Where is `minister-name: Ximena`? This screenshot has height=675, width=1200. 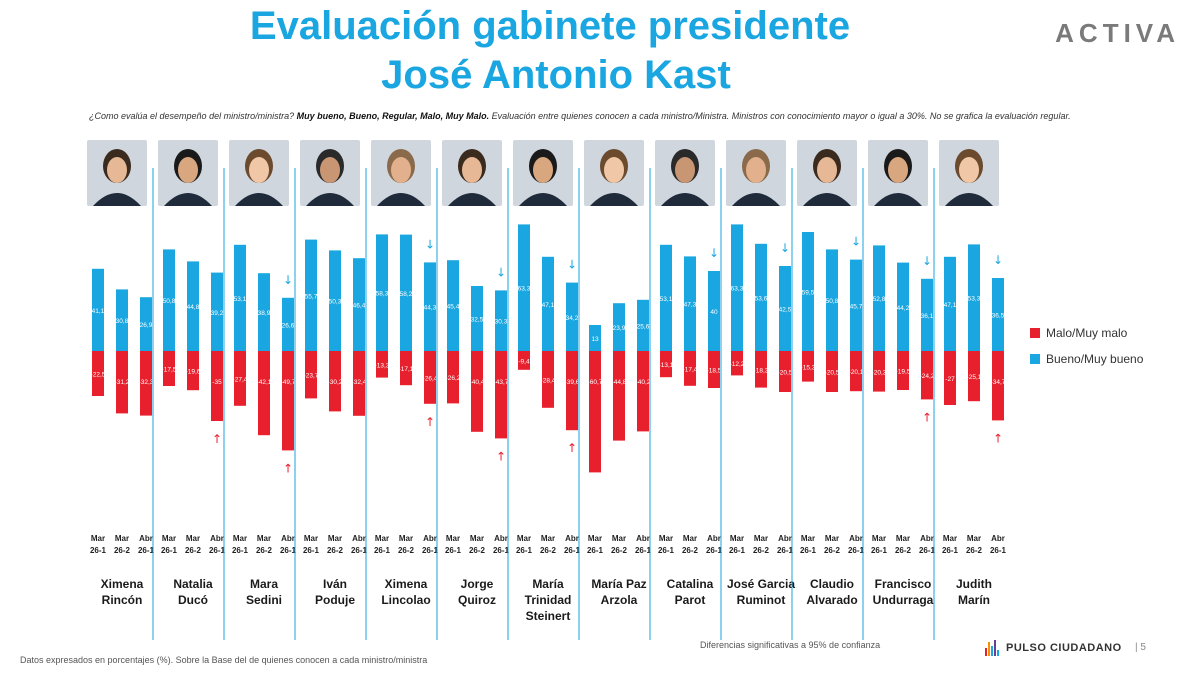
minister-name: Ximena is located at coordinates (406, 584).